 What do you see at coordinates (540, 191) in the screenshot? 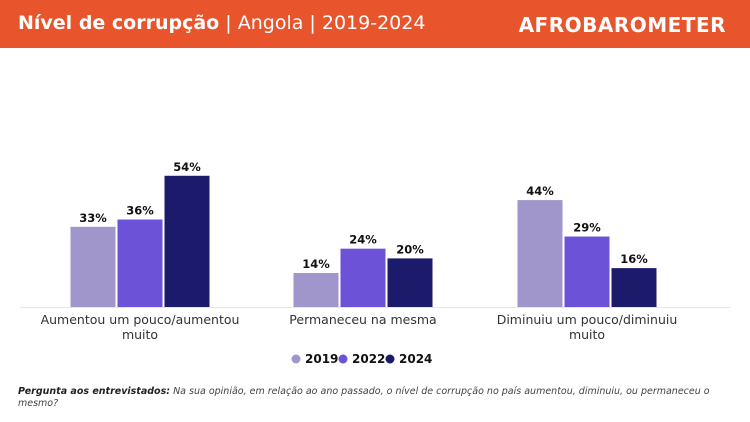
I see `data-label: 44%` at bounding box center [540, 191].